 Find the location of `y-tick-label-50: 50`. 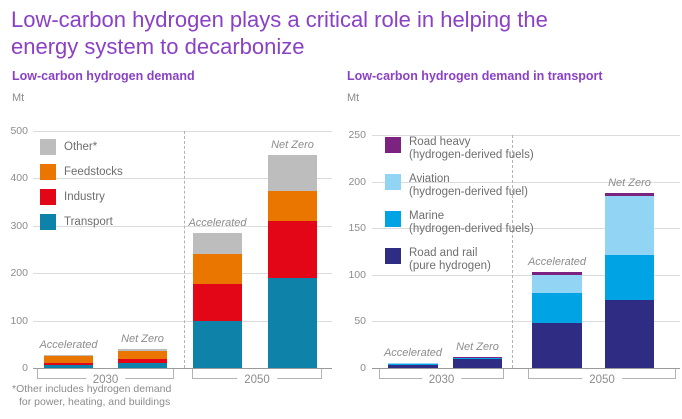

y-tick-label-50: 50 is located at coordinates (360, 321).